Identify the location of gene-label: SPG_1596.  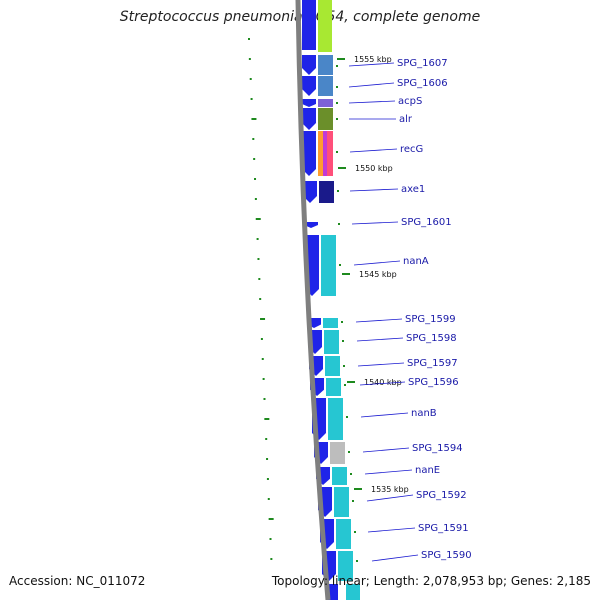
(433, 382).